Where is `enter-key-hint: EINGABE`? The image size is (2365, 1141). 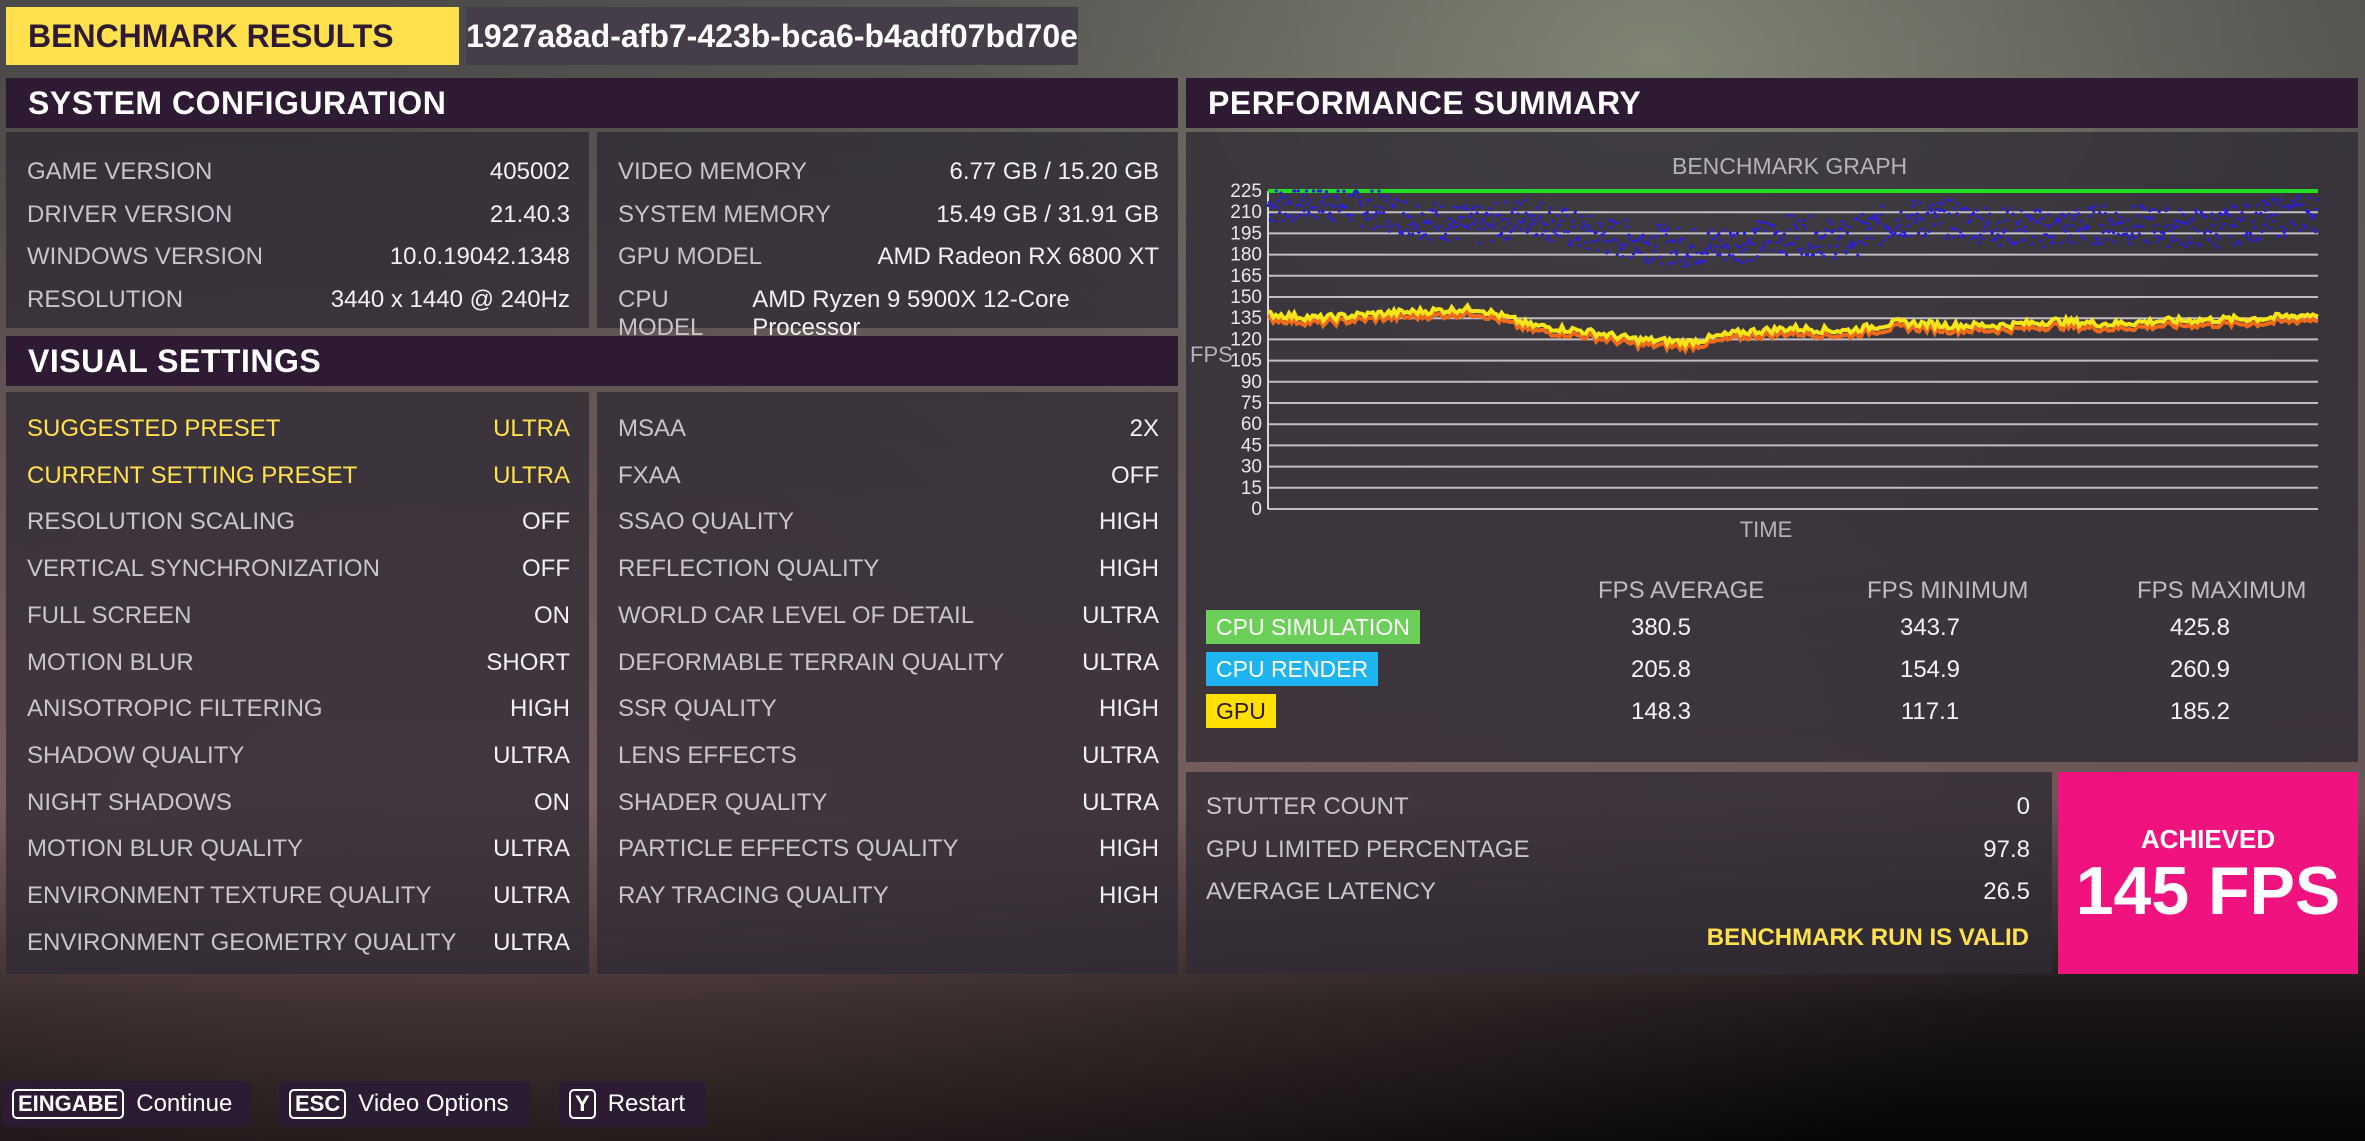 enter-key-hint: EINGABE is located at coordinates (68, 1104).